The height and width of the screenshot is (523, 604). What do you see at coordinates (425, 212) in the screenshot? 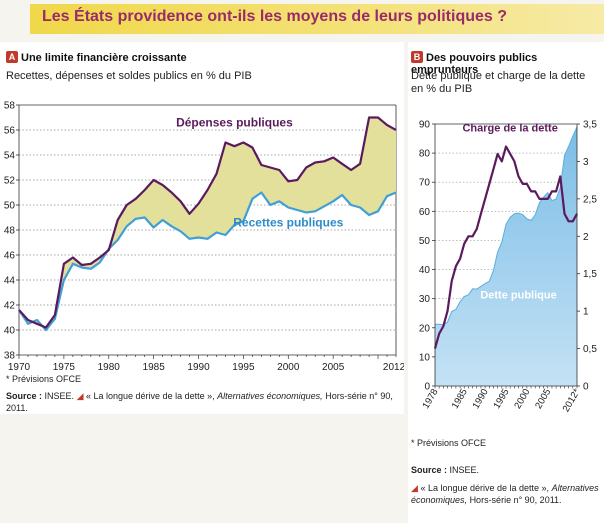
I see `y-left-tick-label: 60` at bounding box center [425, 212].